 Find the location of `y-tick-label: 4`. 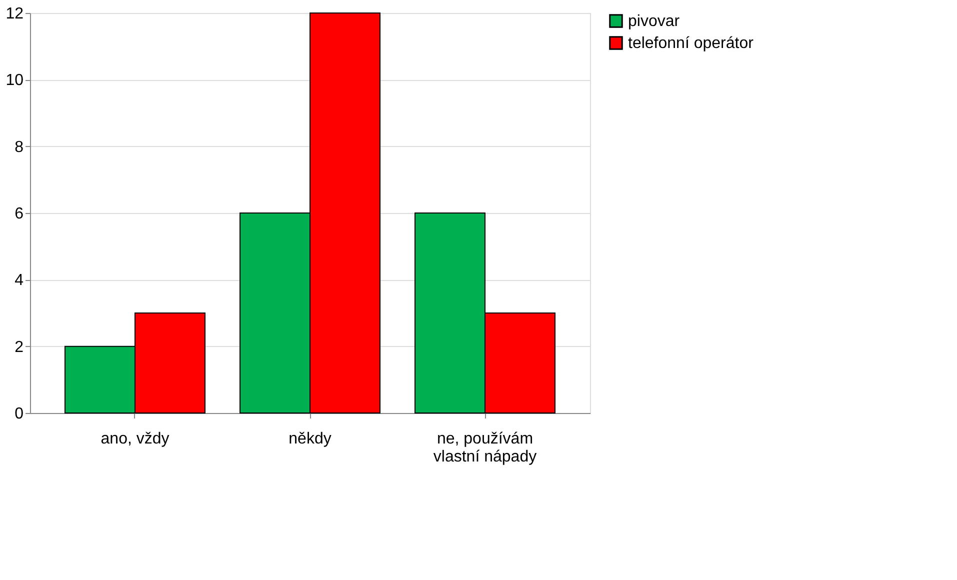

y-tick-label: 4 is located at coordinates (19, 281).